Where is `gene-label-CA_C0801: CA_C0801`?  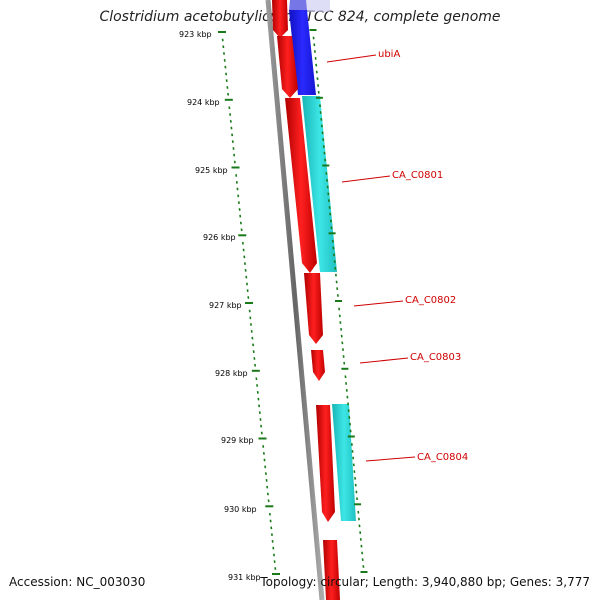 gene-label-CA_C0801: CA_C0801 is located at coordinates (417, 175).